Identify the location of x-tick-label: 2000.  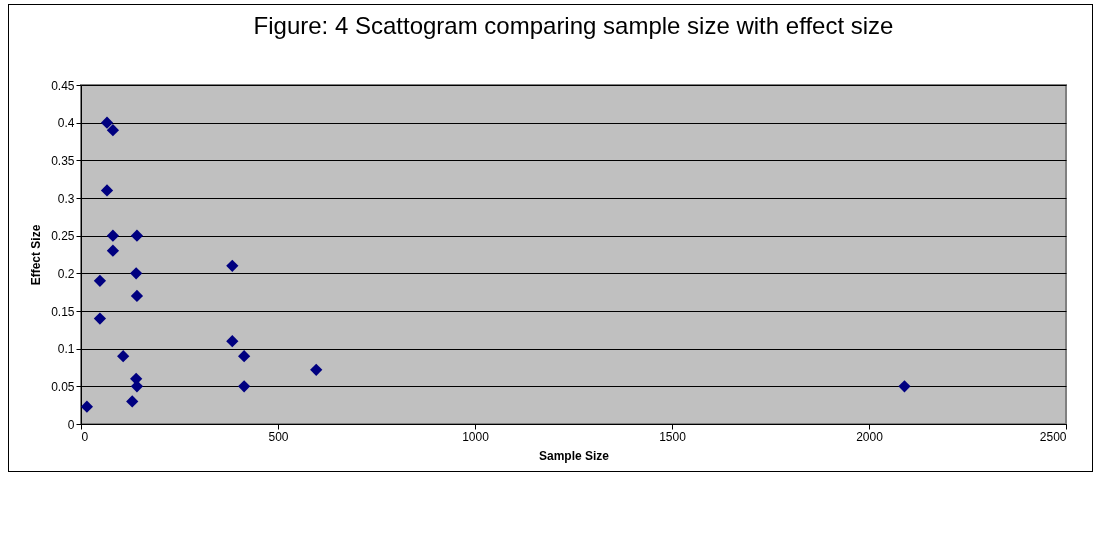
(870, 436).